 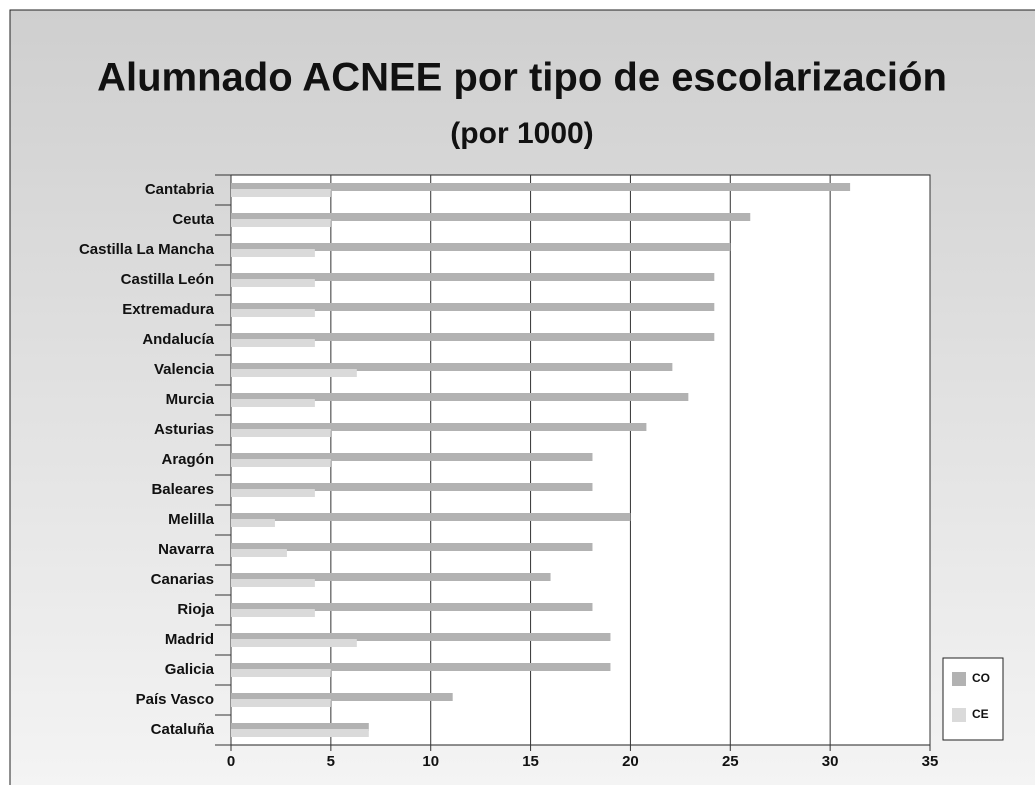 I want to click on x-tick-label: 30, so click(x=830, y=761).